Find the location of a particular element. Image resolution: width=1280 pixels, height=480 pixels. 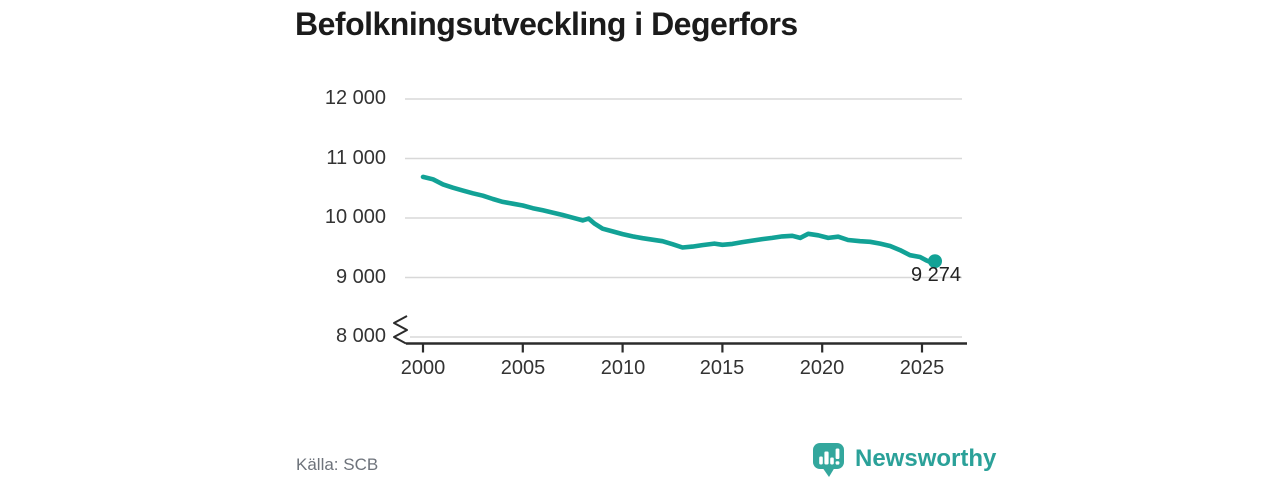

source-note: Källa: SCB is located at coordinates (337, 464).